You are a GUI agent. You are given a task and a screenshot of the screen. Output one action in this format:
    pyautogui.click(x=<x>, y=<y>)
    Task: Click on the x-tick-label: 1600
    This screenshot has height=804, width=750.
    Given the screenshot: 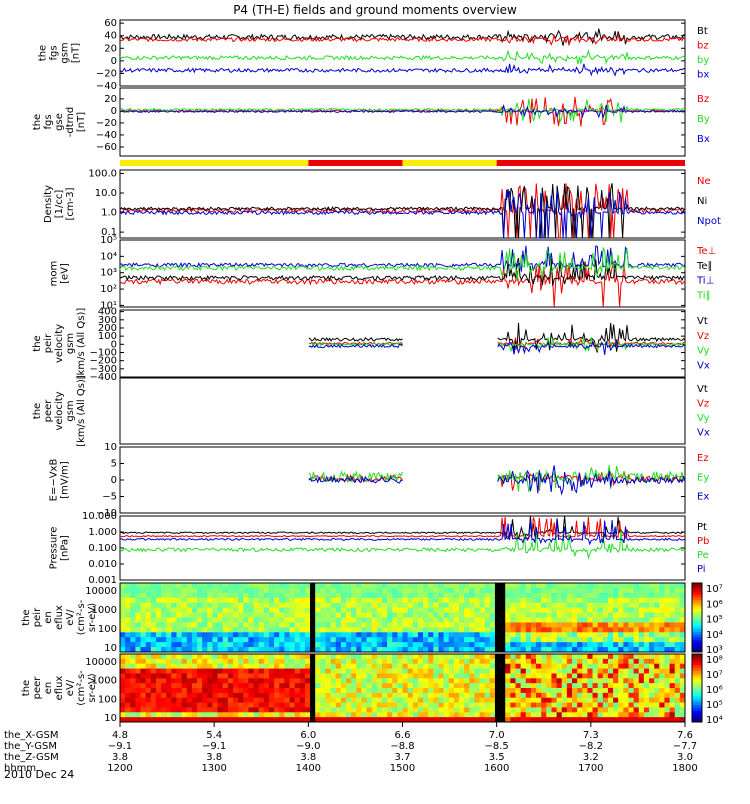 What is the action you would take?
    pyautogui.click(x=496, y=768)
    